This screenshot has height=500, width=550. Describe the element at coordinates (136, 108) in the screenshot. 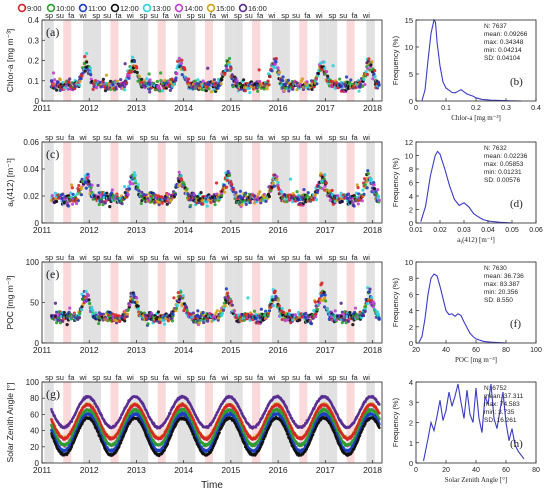

I see `x-tick-label: 2013` at that location.